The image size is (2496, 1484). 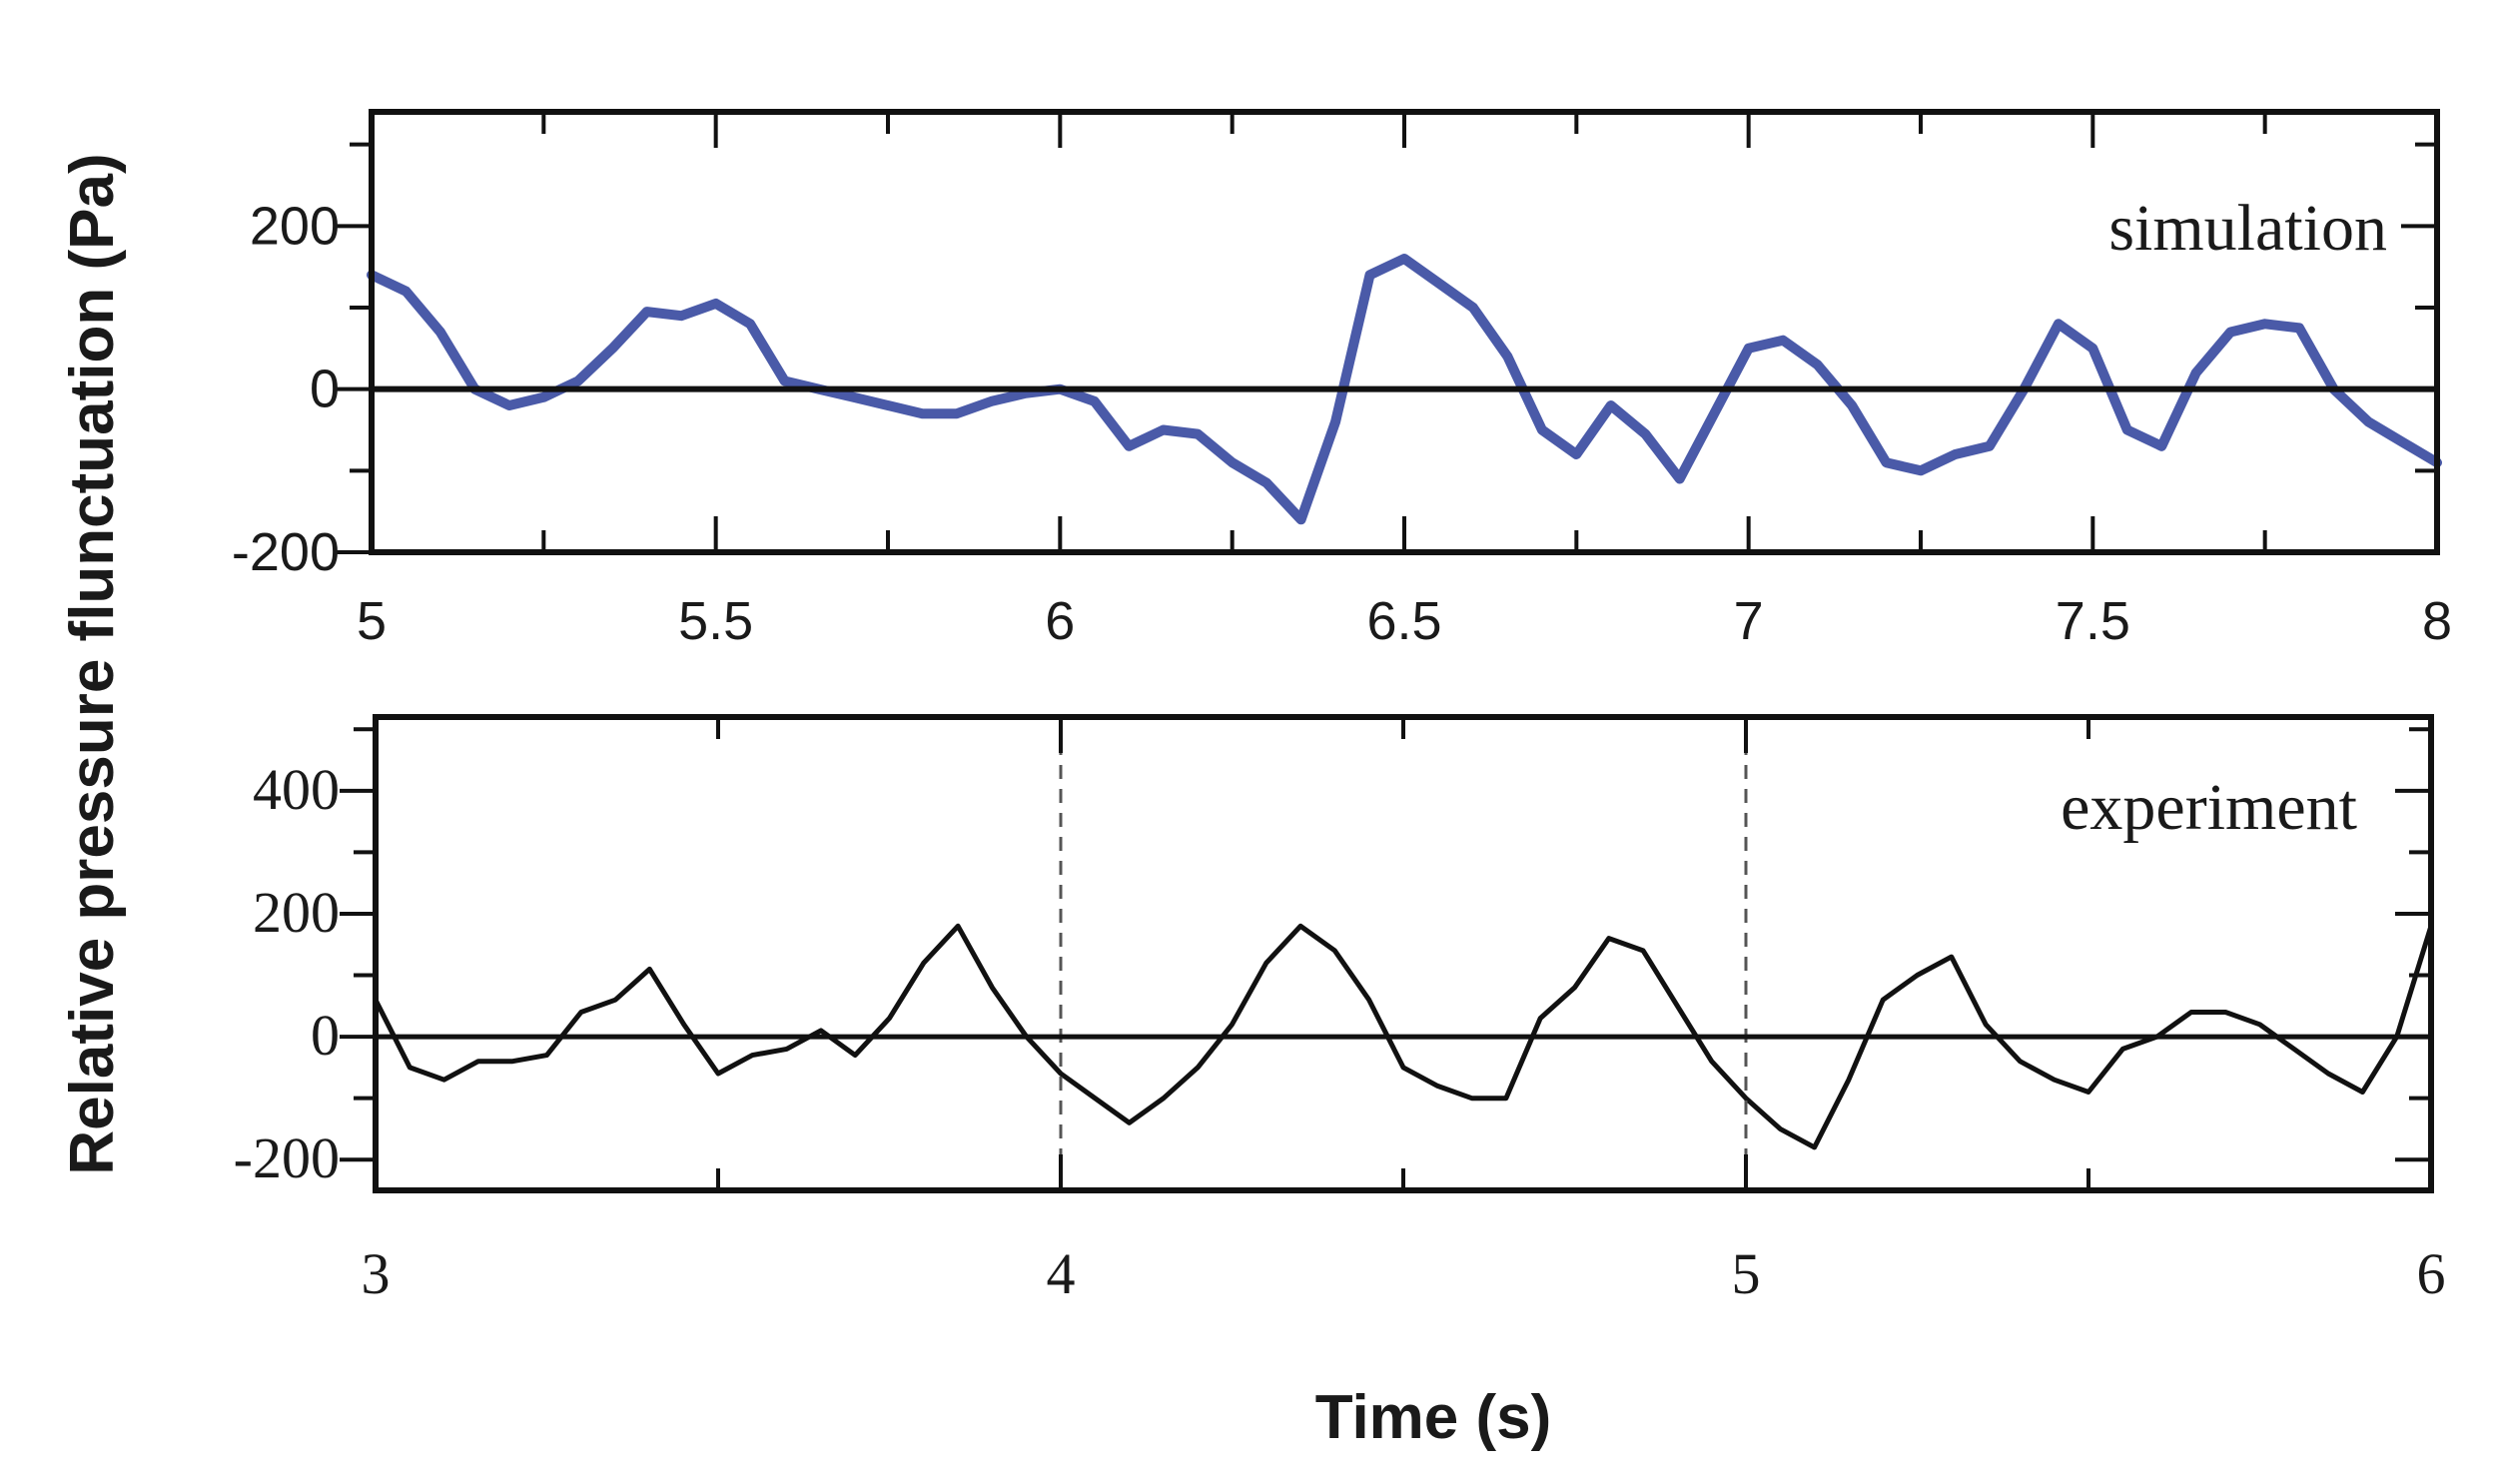 I want to click on simulation-x-tick-label: 5, so click(x=372, y=621).